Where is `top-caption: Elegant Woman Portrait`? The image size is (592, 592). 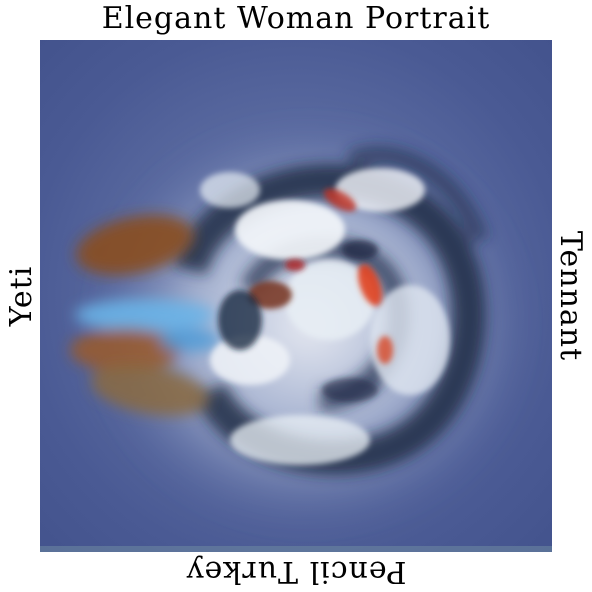
top-caption: Elegant Woman Portrait is located at coordinates (296, 18).